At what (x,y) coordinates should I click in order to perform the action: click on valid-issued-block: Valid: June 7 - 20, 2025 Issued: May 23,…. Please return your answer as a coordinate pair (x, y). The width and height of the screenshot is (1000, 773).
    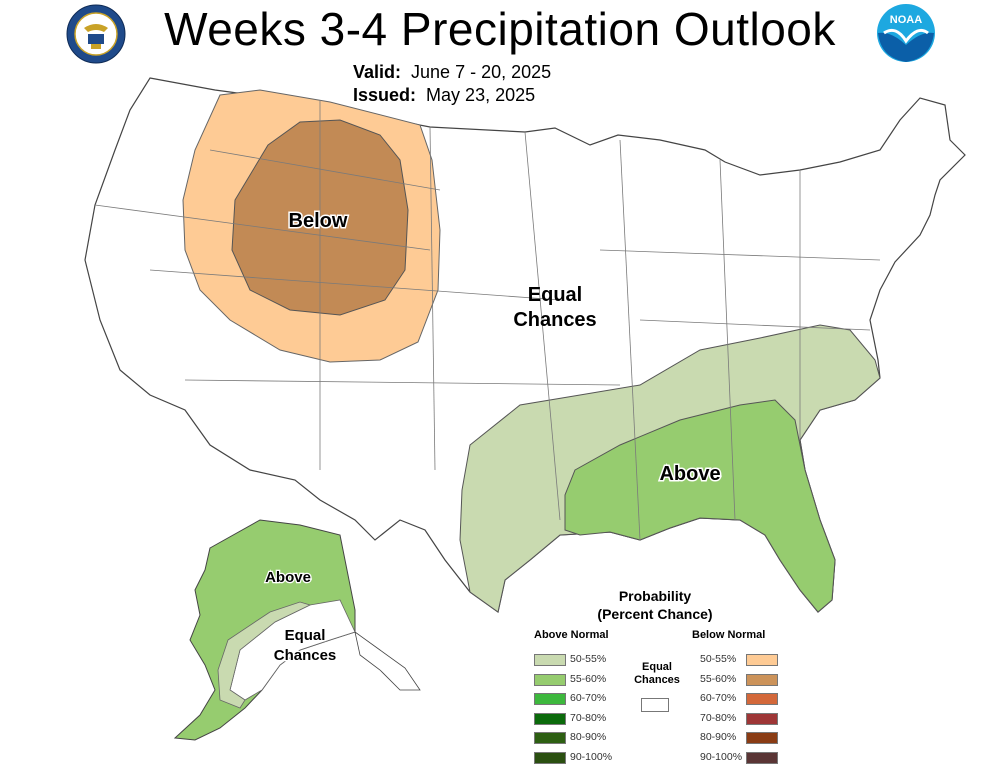
    Looking at the image, I should click on (452, 84).